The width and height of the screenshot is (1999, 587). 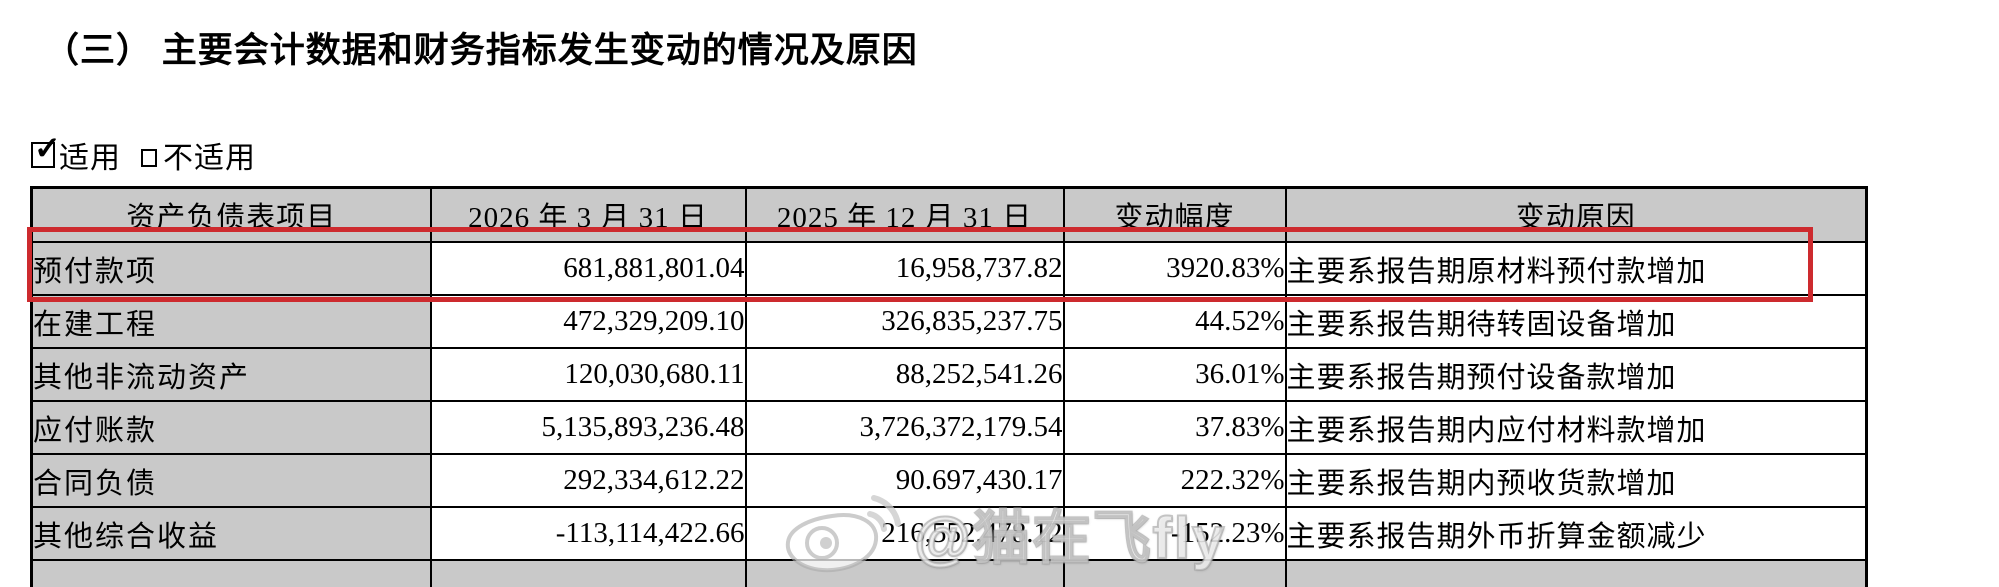 I want to click on row-current-cell: -113,114,422.66, so click(x=588, y=533).